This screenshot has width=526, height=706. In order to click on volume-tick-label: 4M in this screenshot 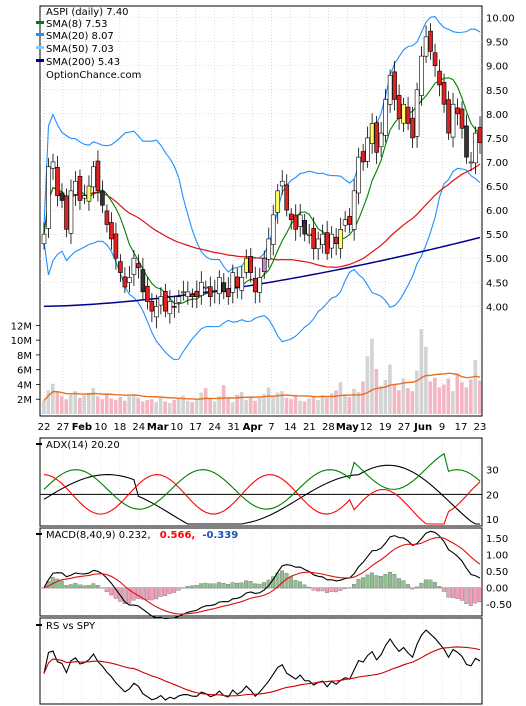, I will do `click(24, 385)`.